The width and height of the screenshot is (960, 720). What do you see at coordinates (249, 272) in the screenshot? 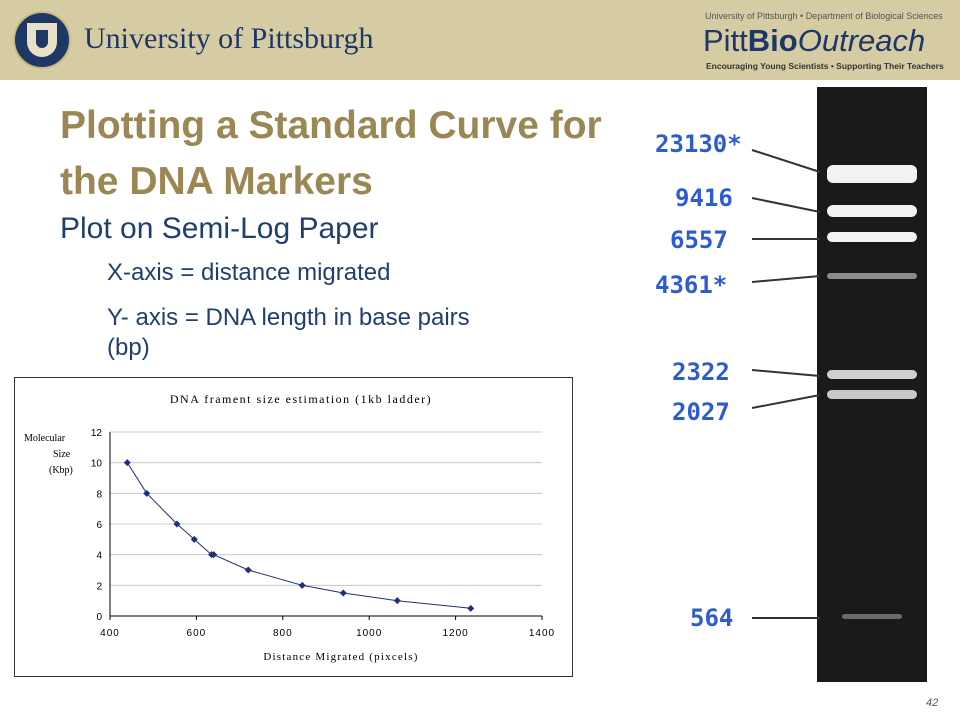
I see `bullet-x-axis: X-axis = distance migrated` at bounding box center [249, 272].